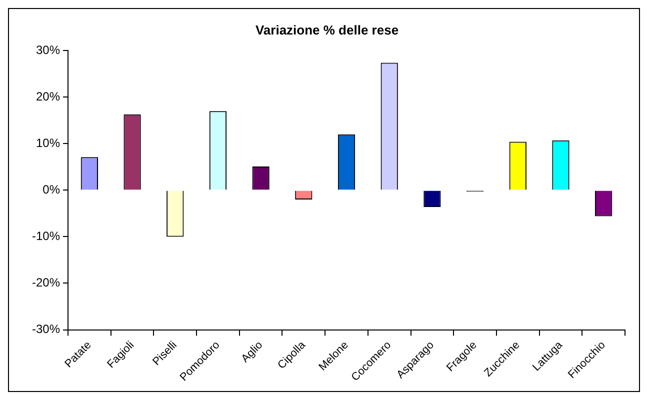 The image size is (651, 403). What do you see at coordinates (48, 96) in the screenshot?
I see `y-tick-label: 20%` at bounding box center [48, 96].